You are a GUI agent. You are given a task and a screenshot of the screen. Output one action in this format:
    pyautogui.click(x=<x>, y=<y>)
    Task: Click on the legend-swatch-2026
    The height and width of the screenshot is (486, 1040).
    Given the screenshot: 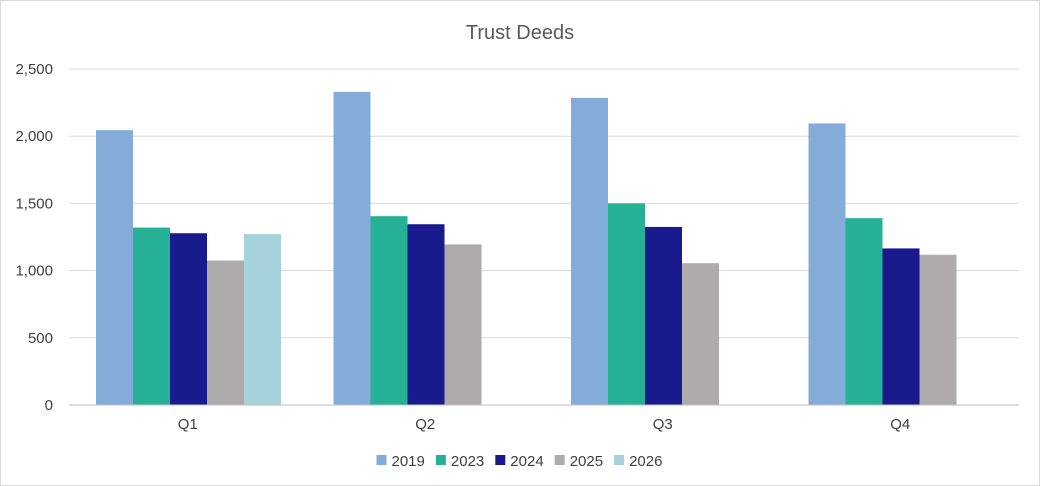 What is the action you would take?
    pyautogui.click(x=619, y=460)
    